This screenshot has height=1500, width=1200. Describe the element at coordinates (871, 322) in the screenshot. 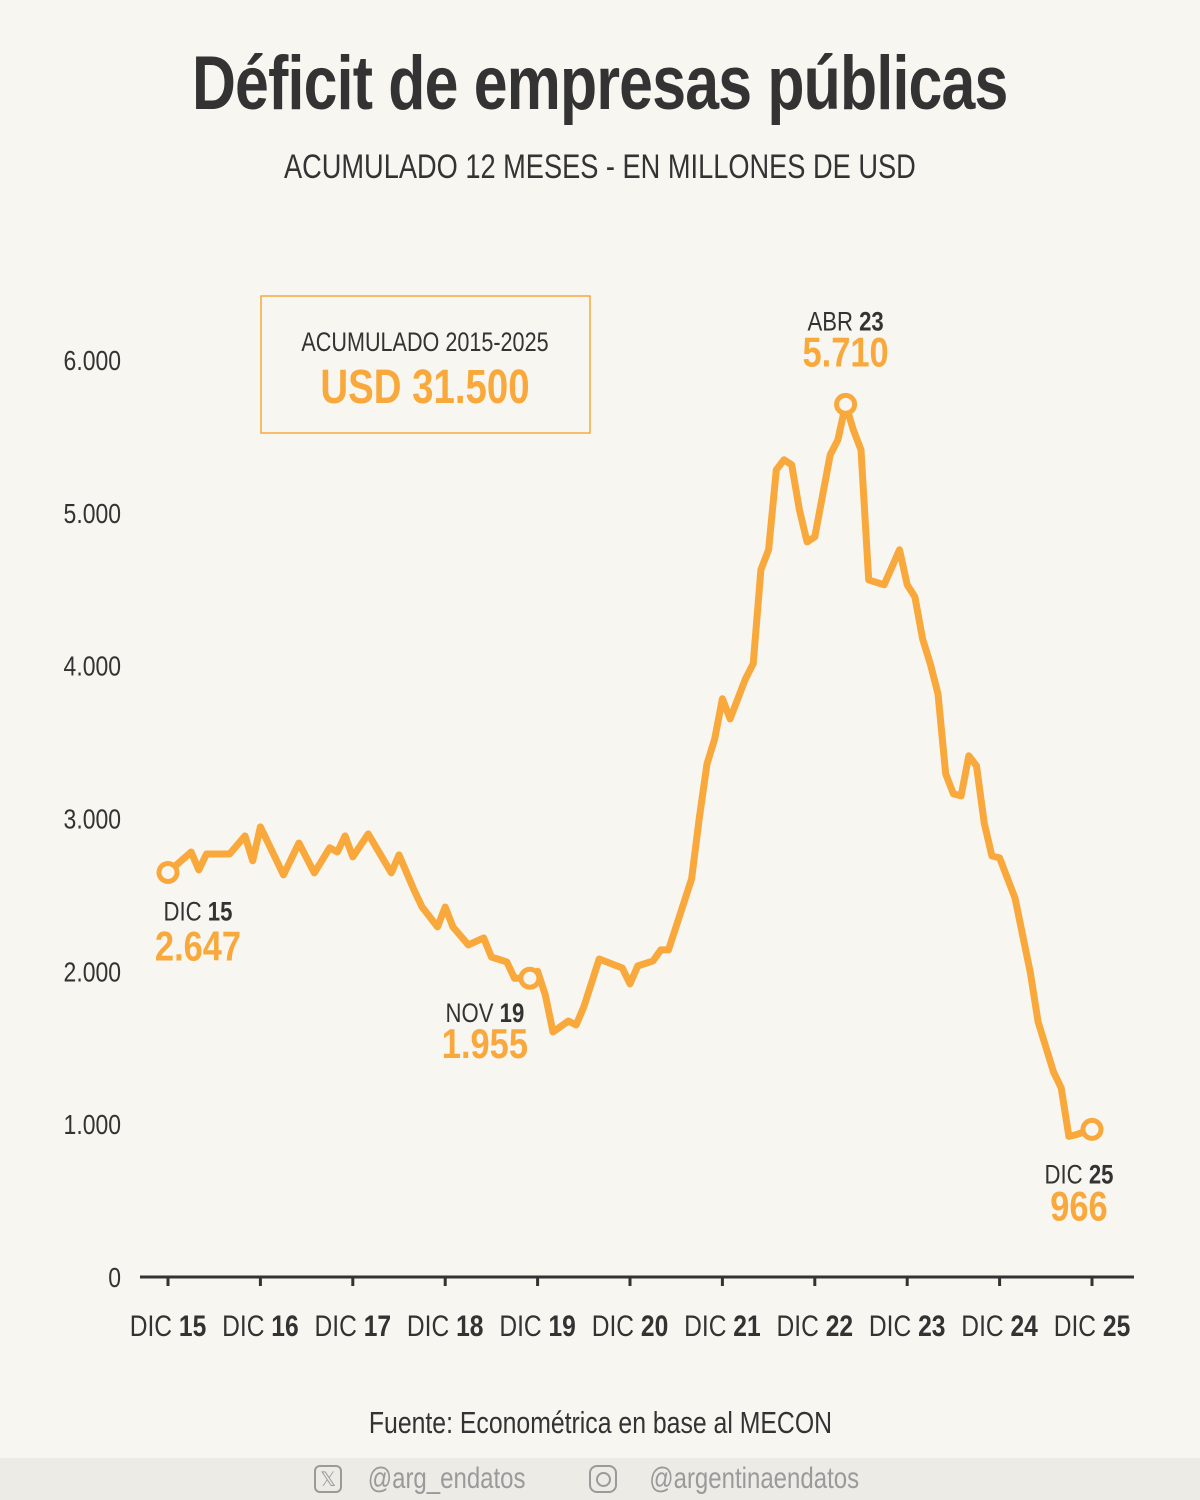

I see `annotation-year: 23` at that location.